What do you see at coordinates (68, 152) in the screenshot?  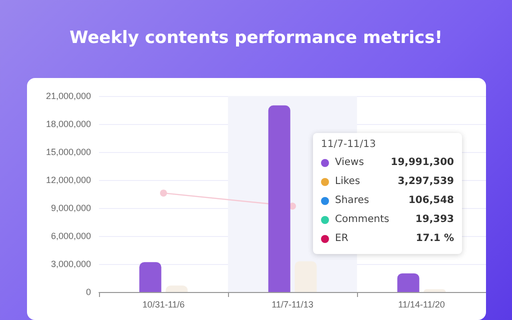 I see `y-tick-label: 15,000,000` at bounding box center [68, 152].